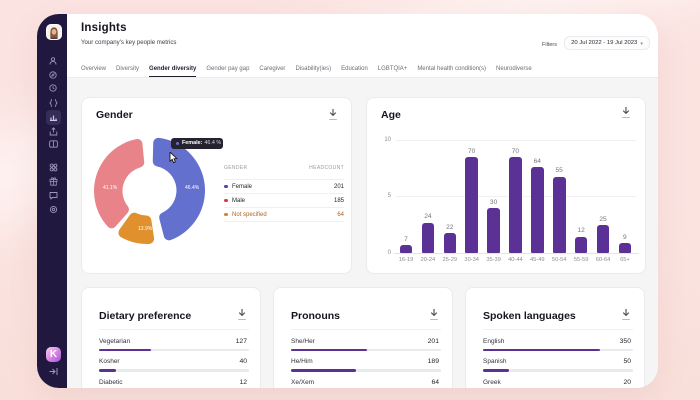 The width and height of the screenshot is (700, 400). I want to click on svg-text: 41.1%, so click(110, 188).